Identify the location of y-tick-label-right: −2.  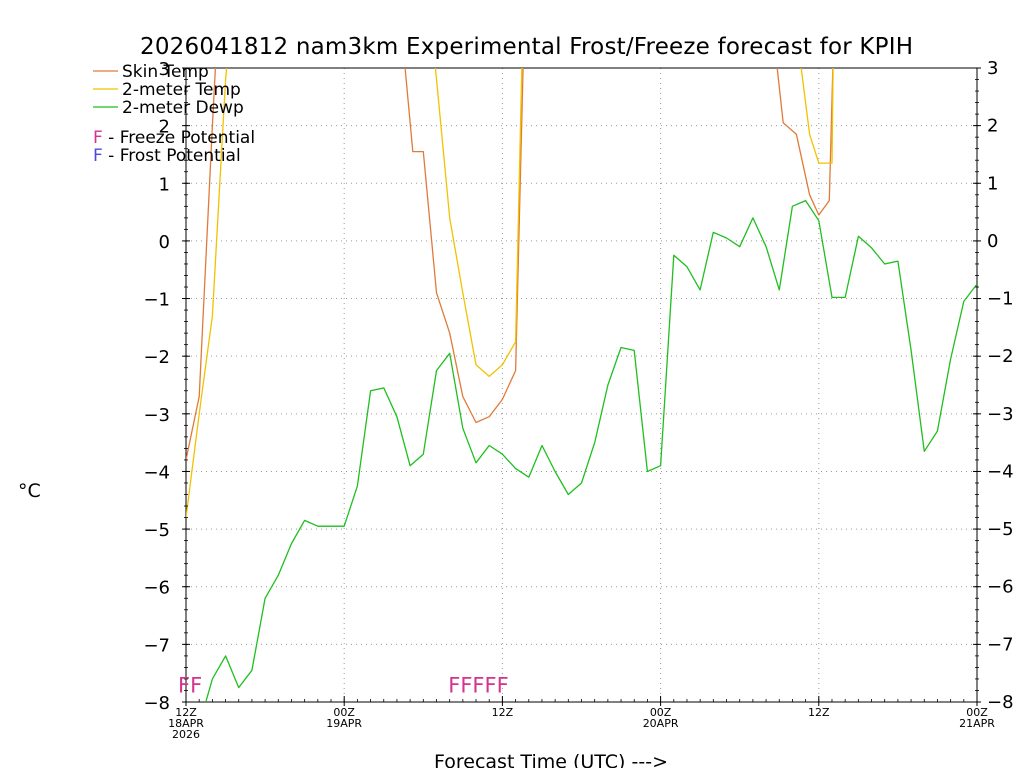
(1000, 356).